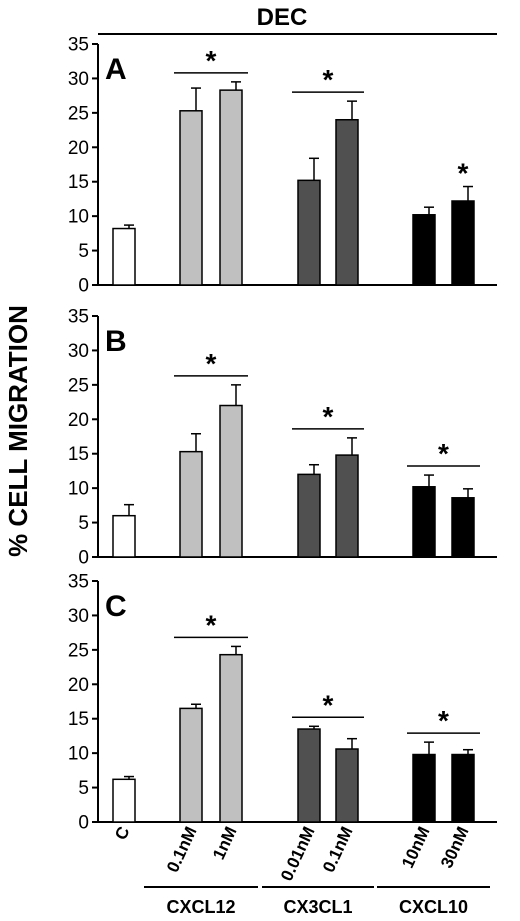 The image size is (520, 921). I want to click on panel-label: C, so click(116, 606).